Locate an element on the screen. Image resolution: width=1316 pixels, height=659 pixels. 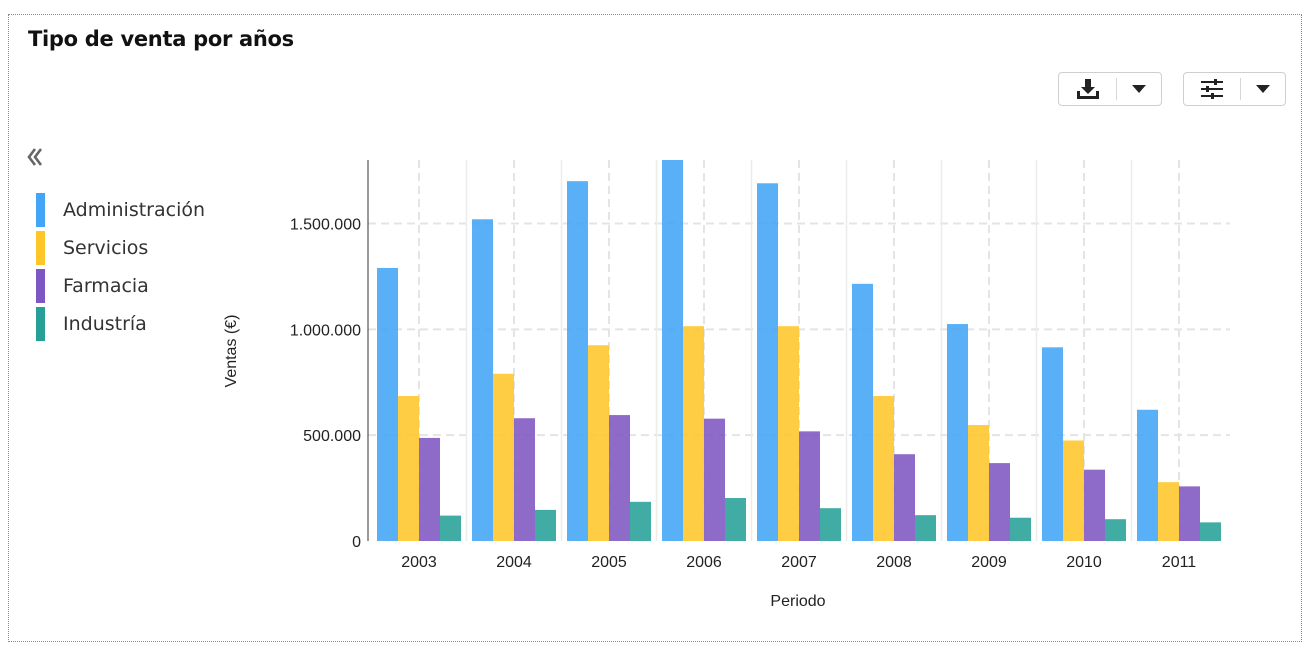
legend-label: Industría is located at coordinates (105, 324).